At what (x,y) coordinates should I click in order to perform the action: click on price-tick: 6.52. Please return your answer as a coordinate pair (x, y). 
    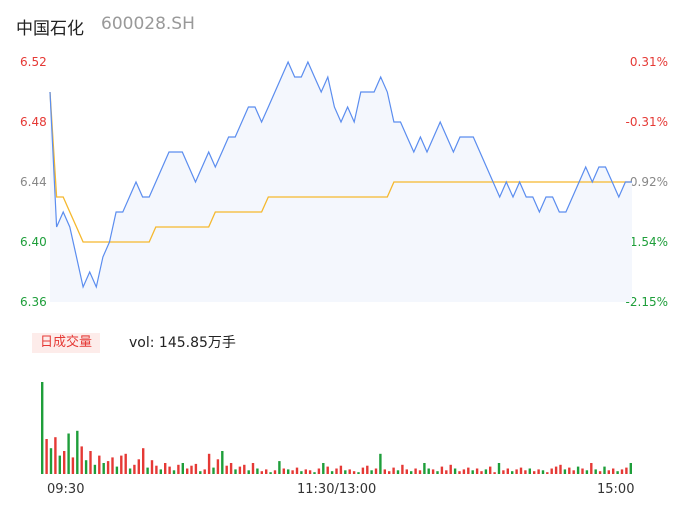
    Looking at the image, I should click on (33, 62).